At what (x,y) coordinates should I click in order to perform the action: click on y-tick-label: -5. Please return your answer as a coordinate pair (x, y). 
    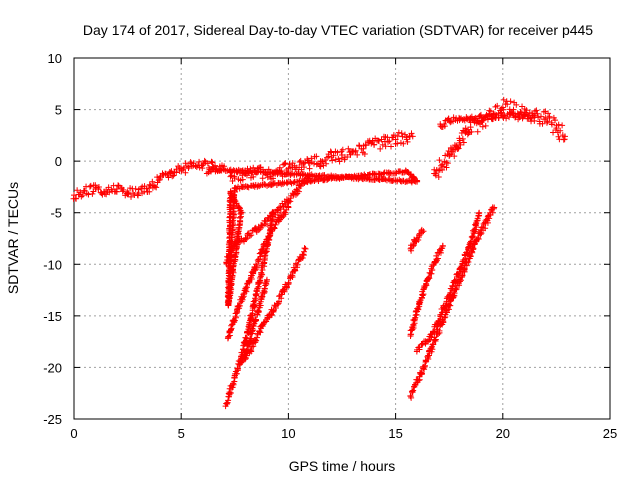
    Looking at the image, I should click on (56, 213).